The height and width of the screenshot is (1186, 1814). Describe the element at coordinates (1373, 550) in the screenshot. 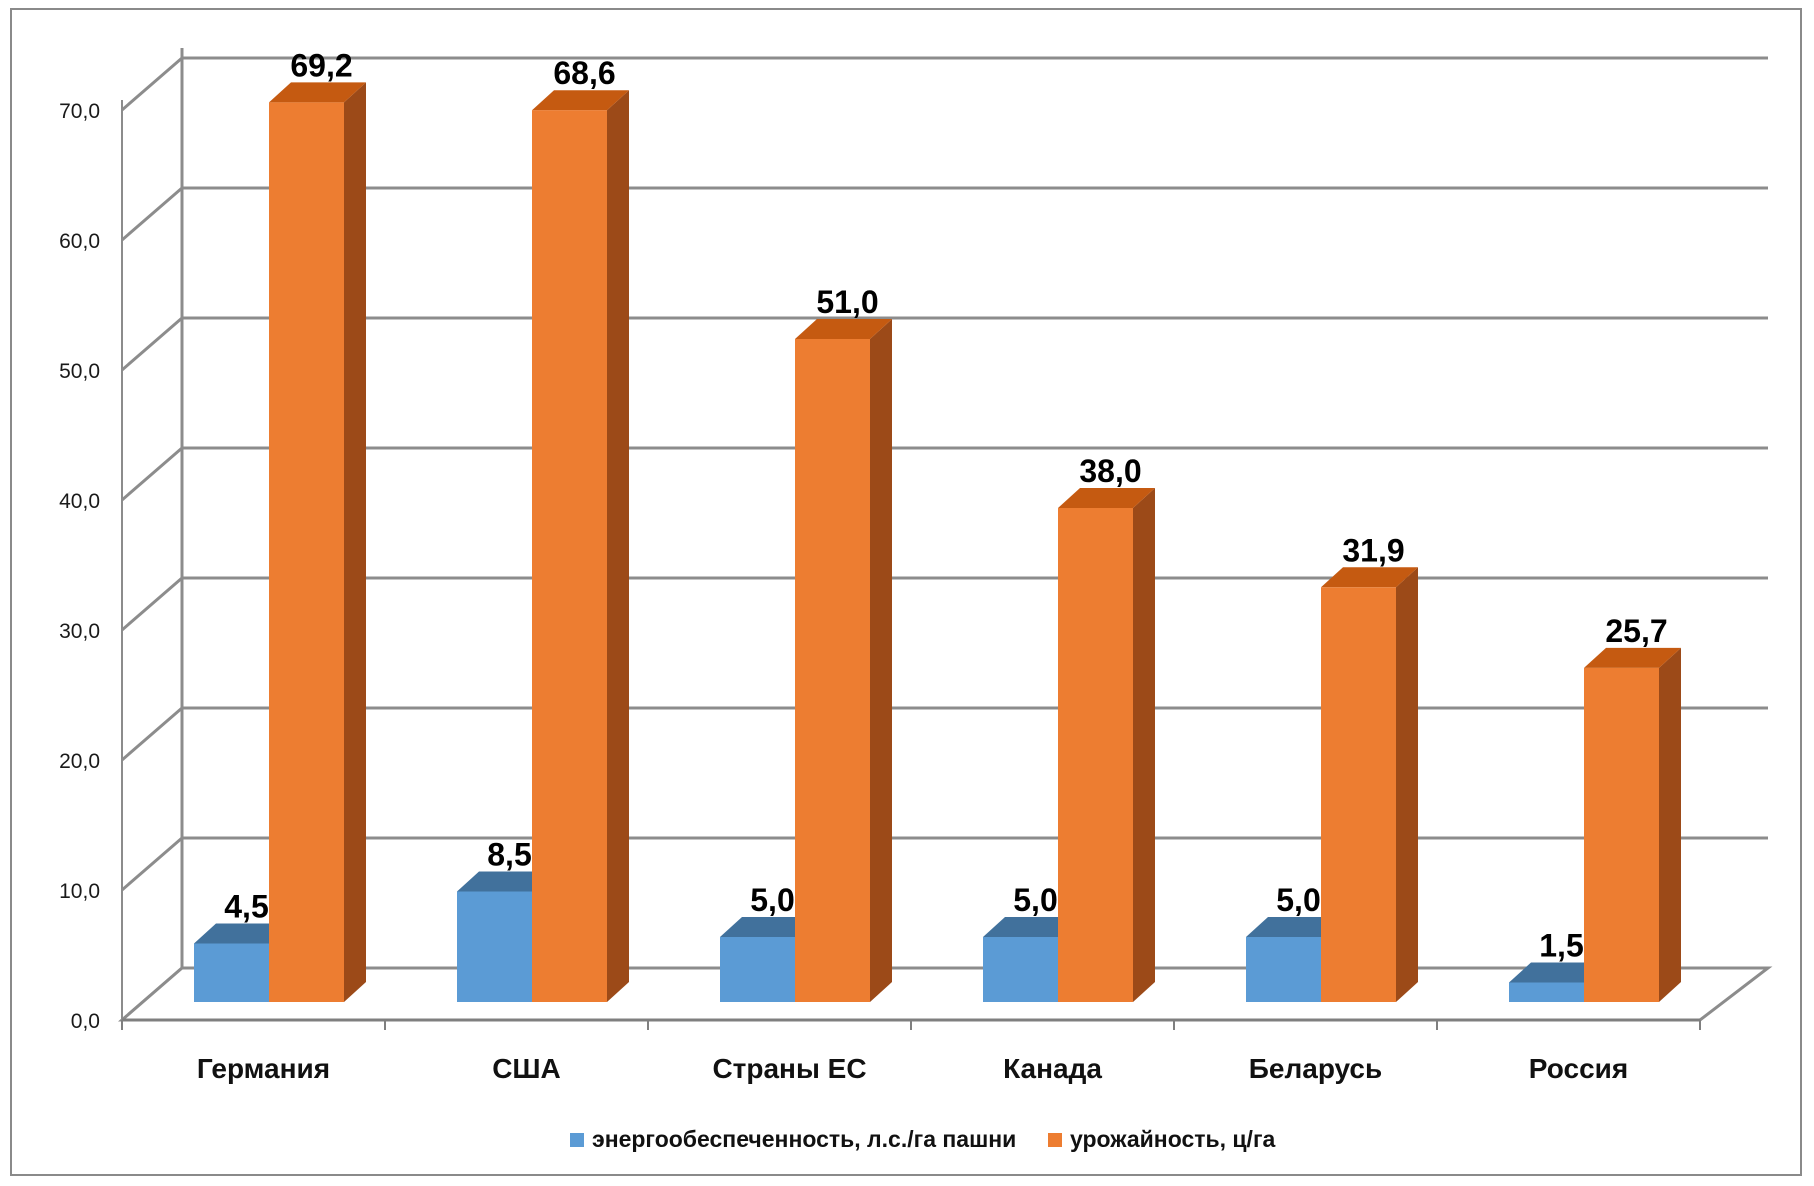

I see `data-label: 31,9` at that location.